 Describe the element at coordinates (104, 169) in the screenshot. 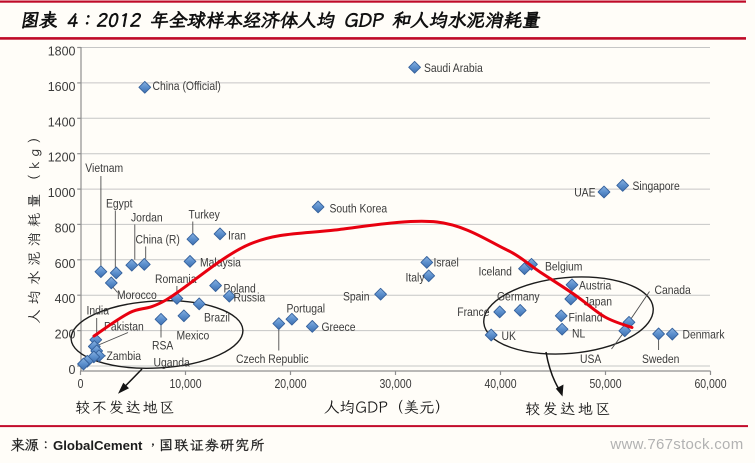

I see `svg-text: Vietnam` at that location.